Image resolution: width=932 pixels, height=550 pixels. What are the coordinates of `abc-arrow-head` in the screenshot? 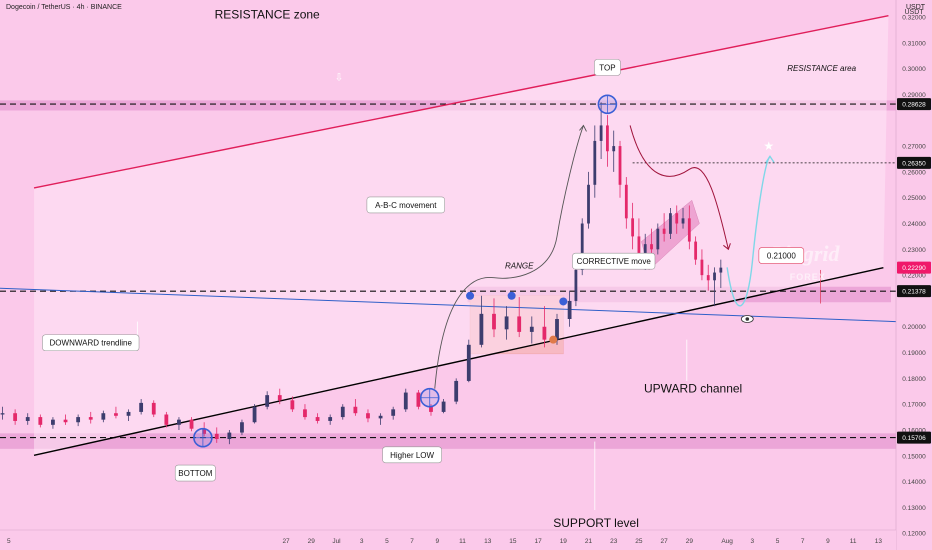 It's located at (583, 128).